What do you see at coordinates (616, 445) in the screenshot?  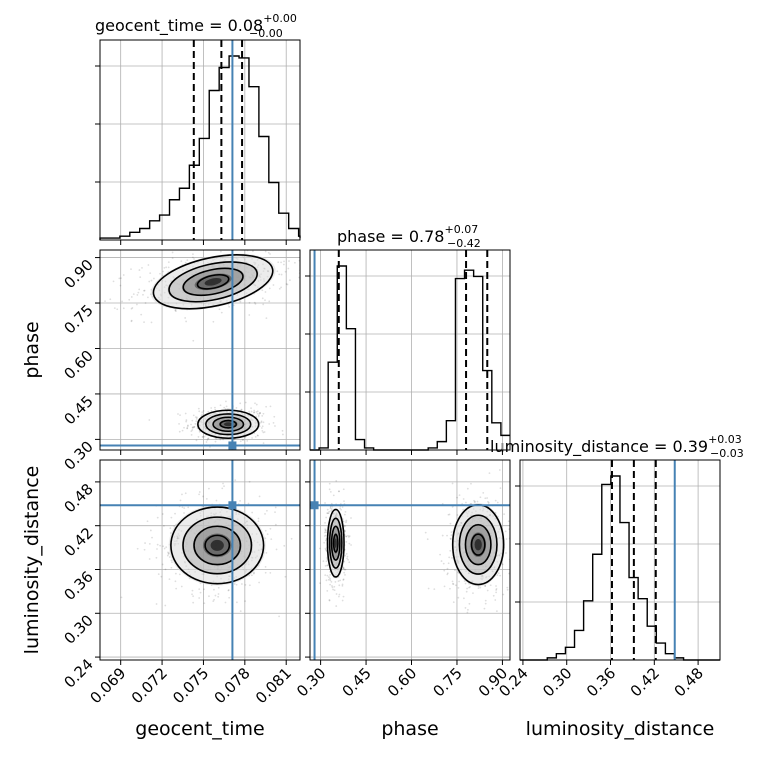 I see `title-luminosity-distance: luminosity_distance = 0.39+0.03` at bounding box center [616, 445].